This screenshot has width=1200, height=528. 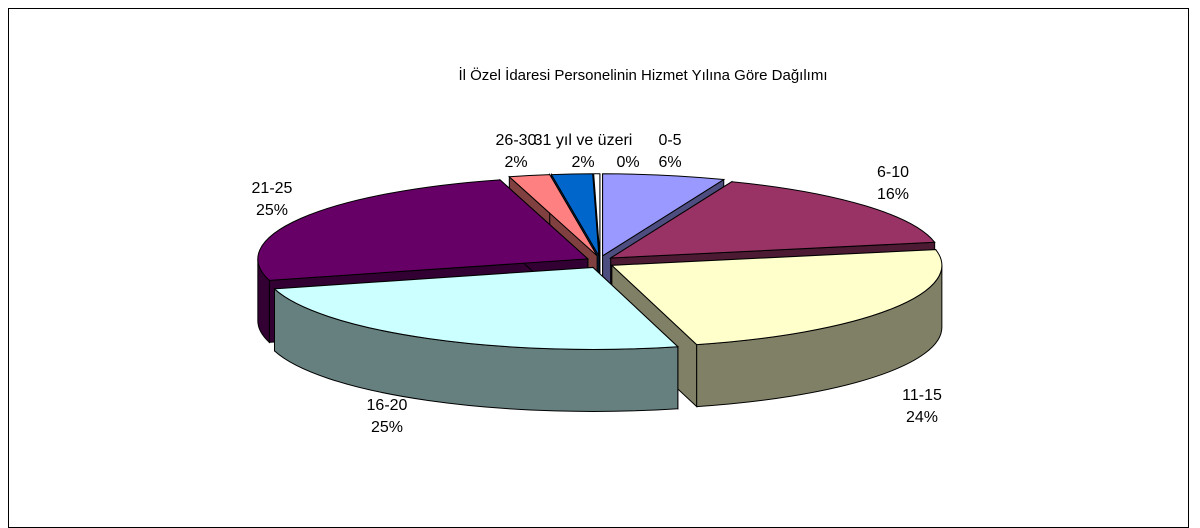 What do you see at coordinates (893, 172) in the screenshot?
I see `slice-label-1: 6-10` at bounding box center [893, 172].